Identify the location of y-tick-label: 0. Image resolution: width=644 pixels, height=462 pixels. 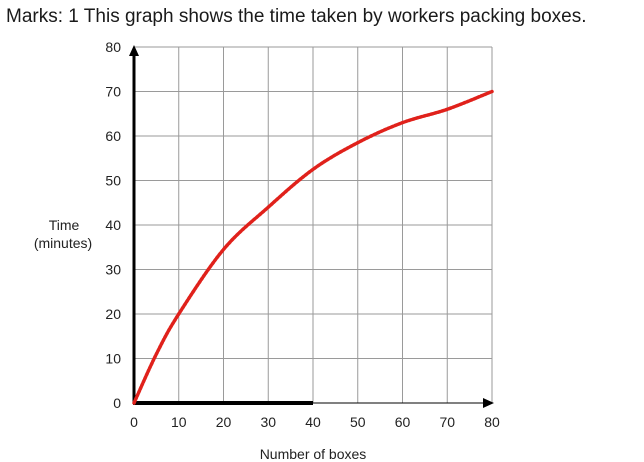
(117, 403).